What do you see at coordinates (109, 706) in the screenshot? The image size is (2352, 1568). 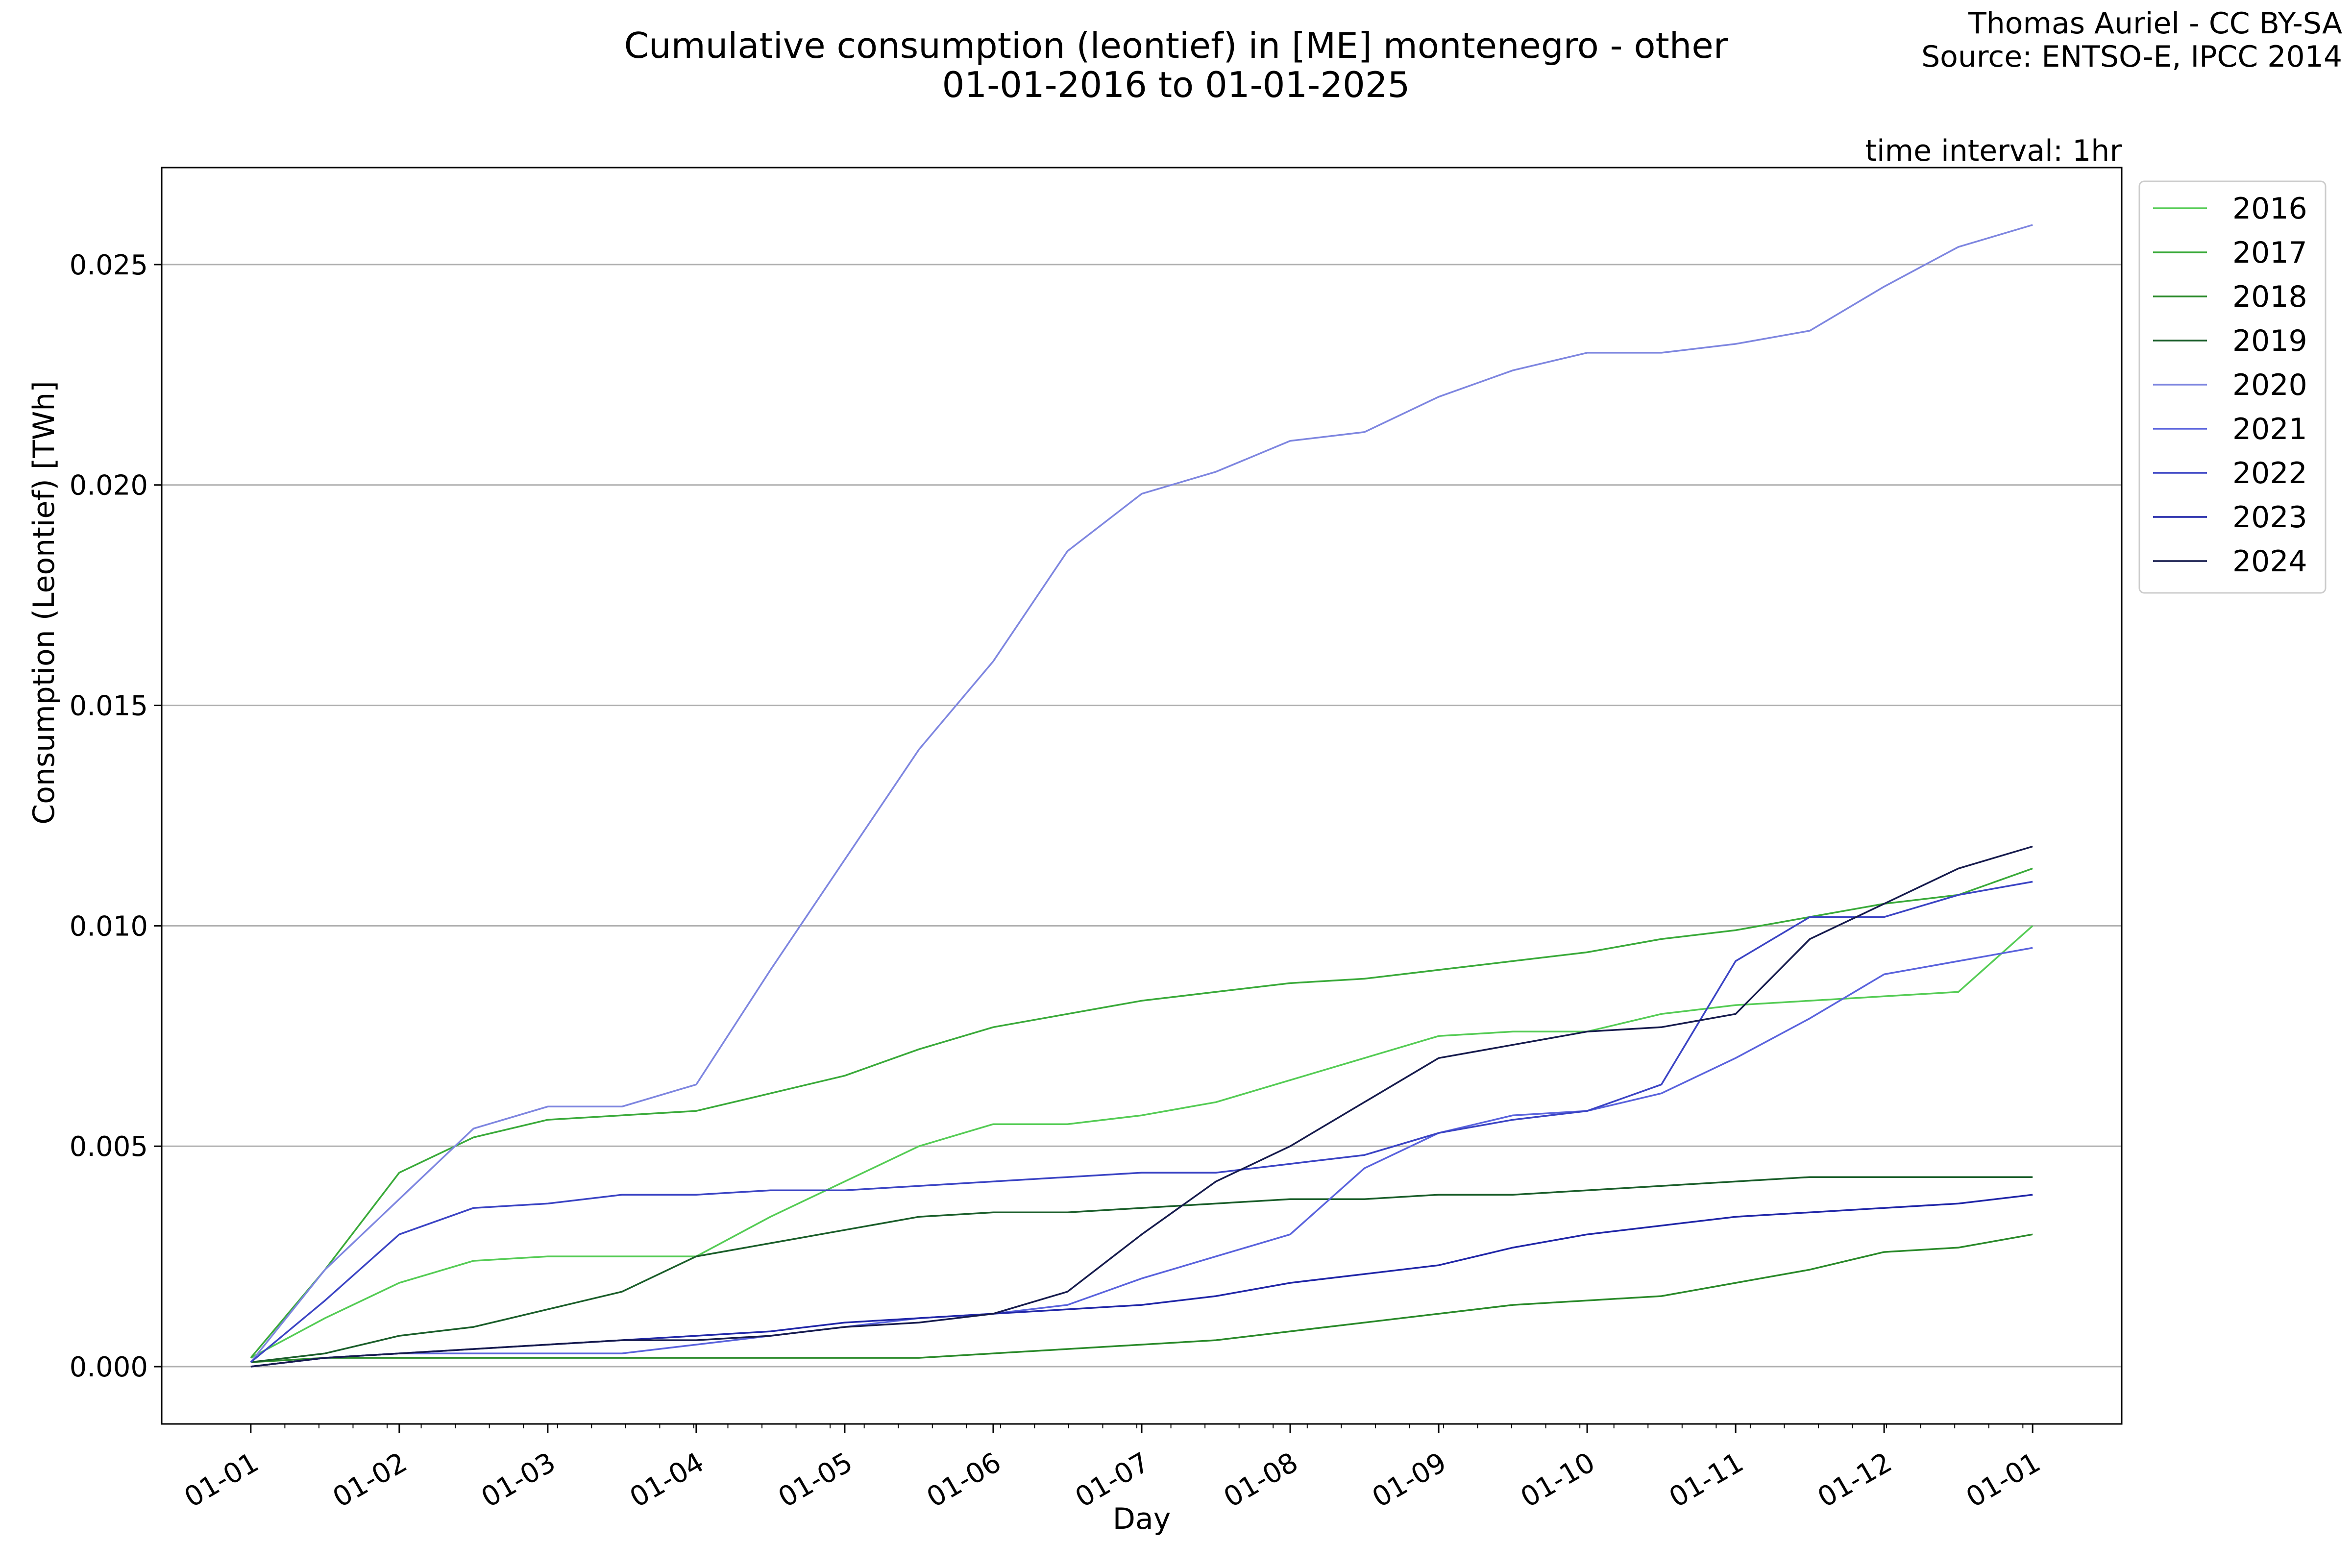 I see `y-tick-label: 0.015` at bounding box center [109, 706].